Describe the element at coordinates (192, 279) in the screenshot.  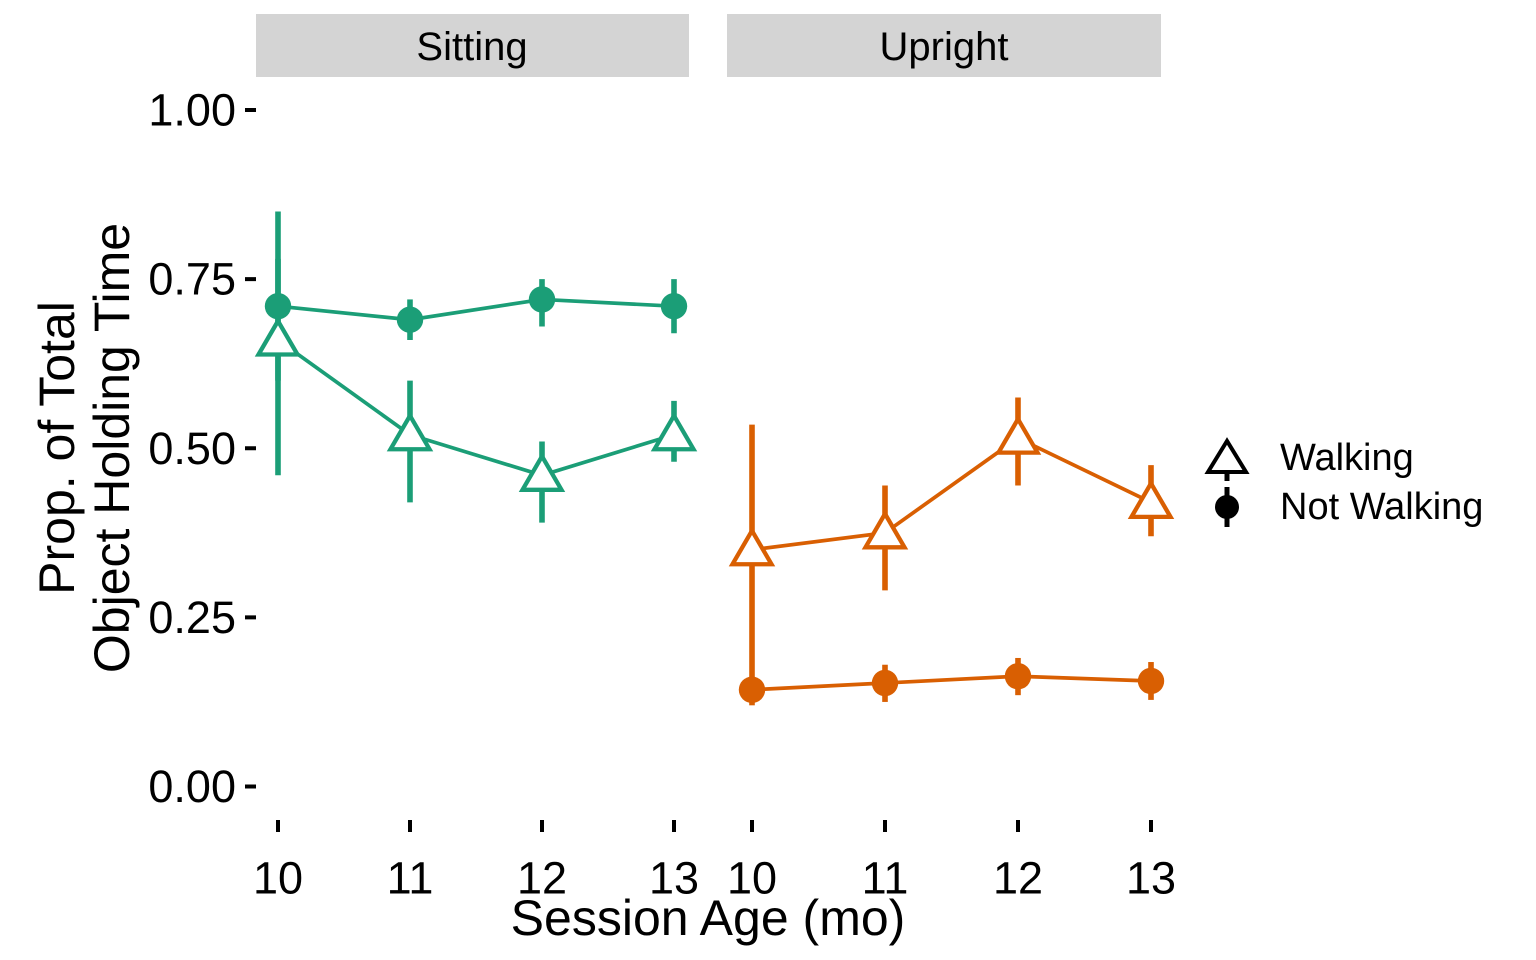
I see `y-tick-label: 0.75` at that location.